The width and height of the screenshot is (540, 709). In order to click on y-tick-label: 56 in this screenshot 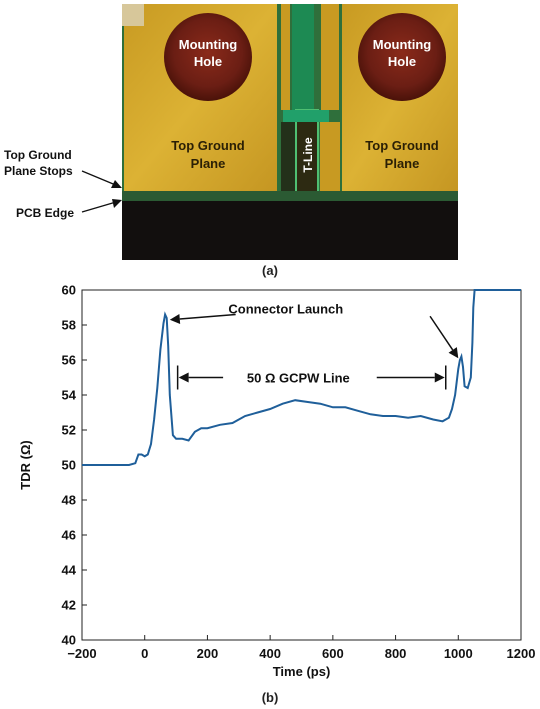, I will do `click(69, 360)`.